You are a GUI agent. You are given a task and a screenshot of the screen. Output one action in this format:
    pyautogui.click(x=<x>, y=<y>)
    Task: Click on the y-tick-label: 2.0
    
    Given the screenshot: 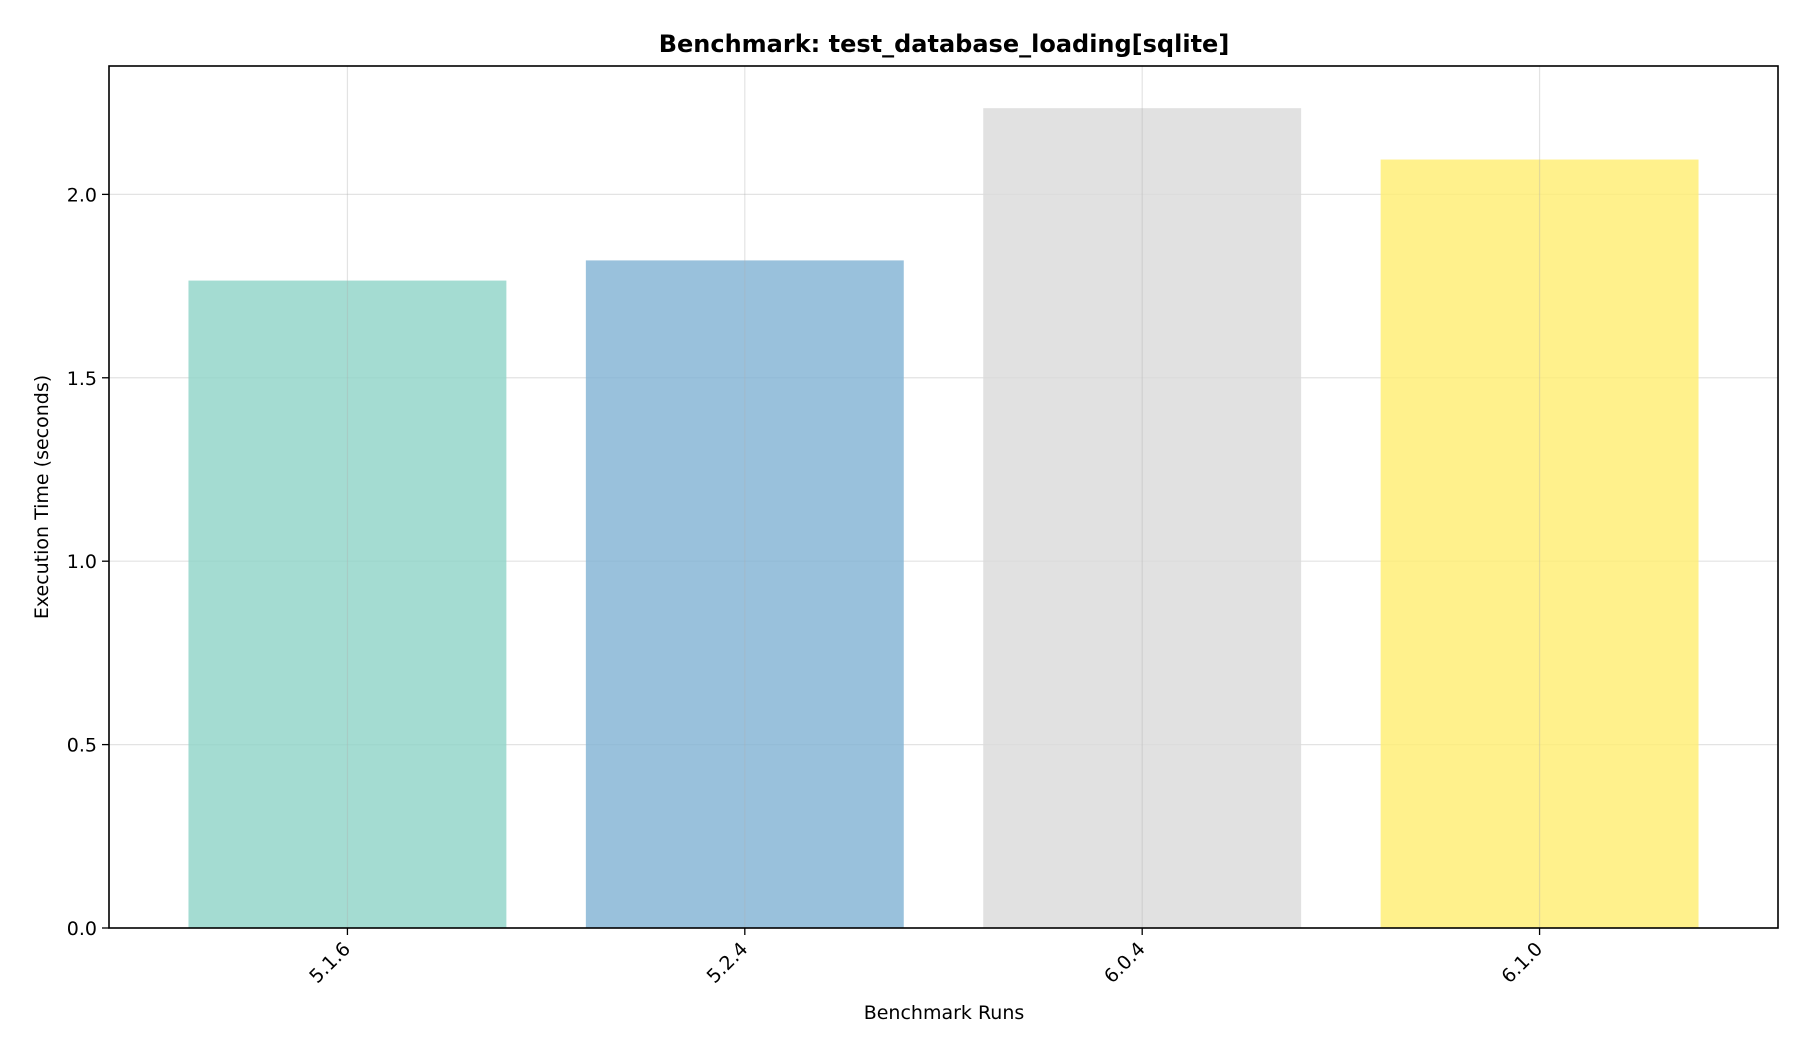 What is the action you would take?
    pyautogui.click(x=82, y=195)
    